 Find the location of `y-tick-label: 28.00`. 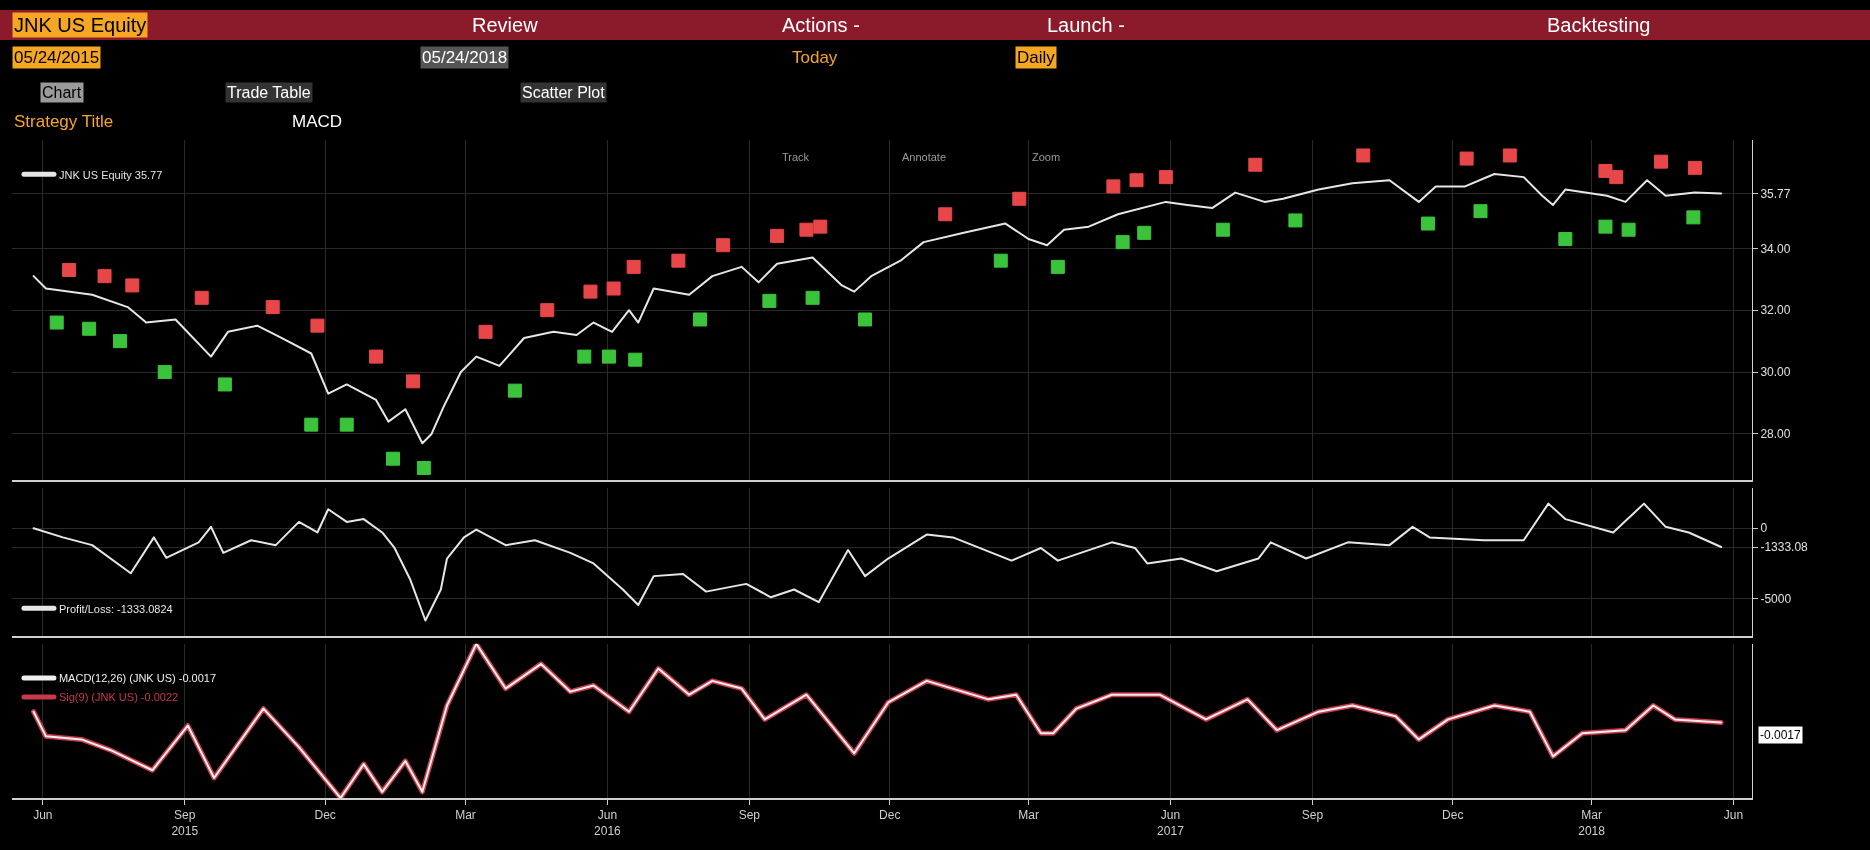

y-tick-label: 28.00 is located at coordinates (1775, 434).